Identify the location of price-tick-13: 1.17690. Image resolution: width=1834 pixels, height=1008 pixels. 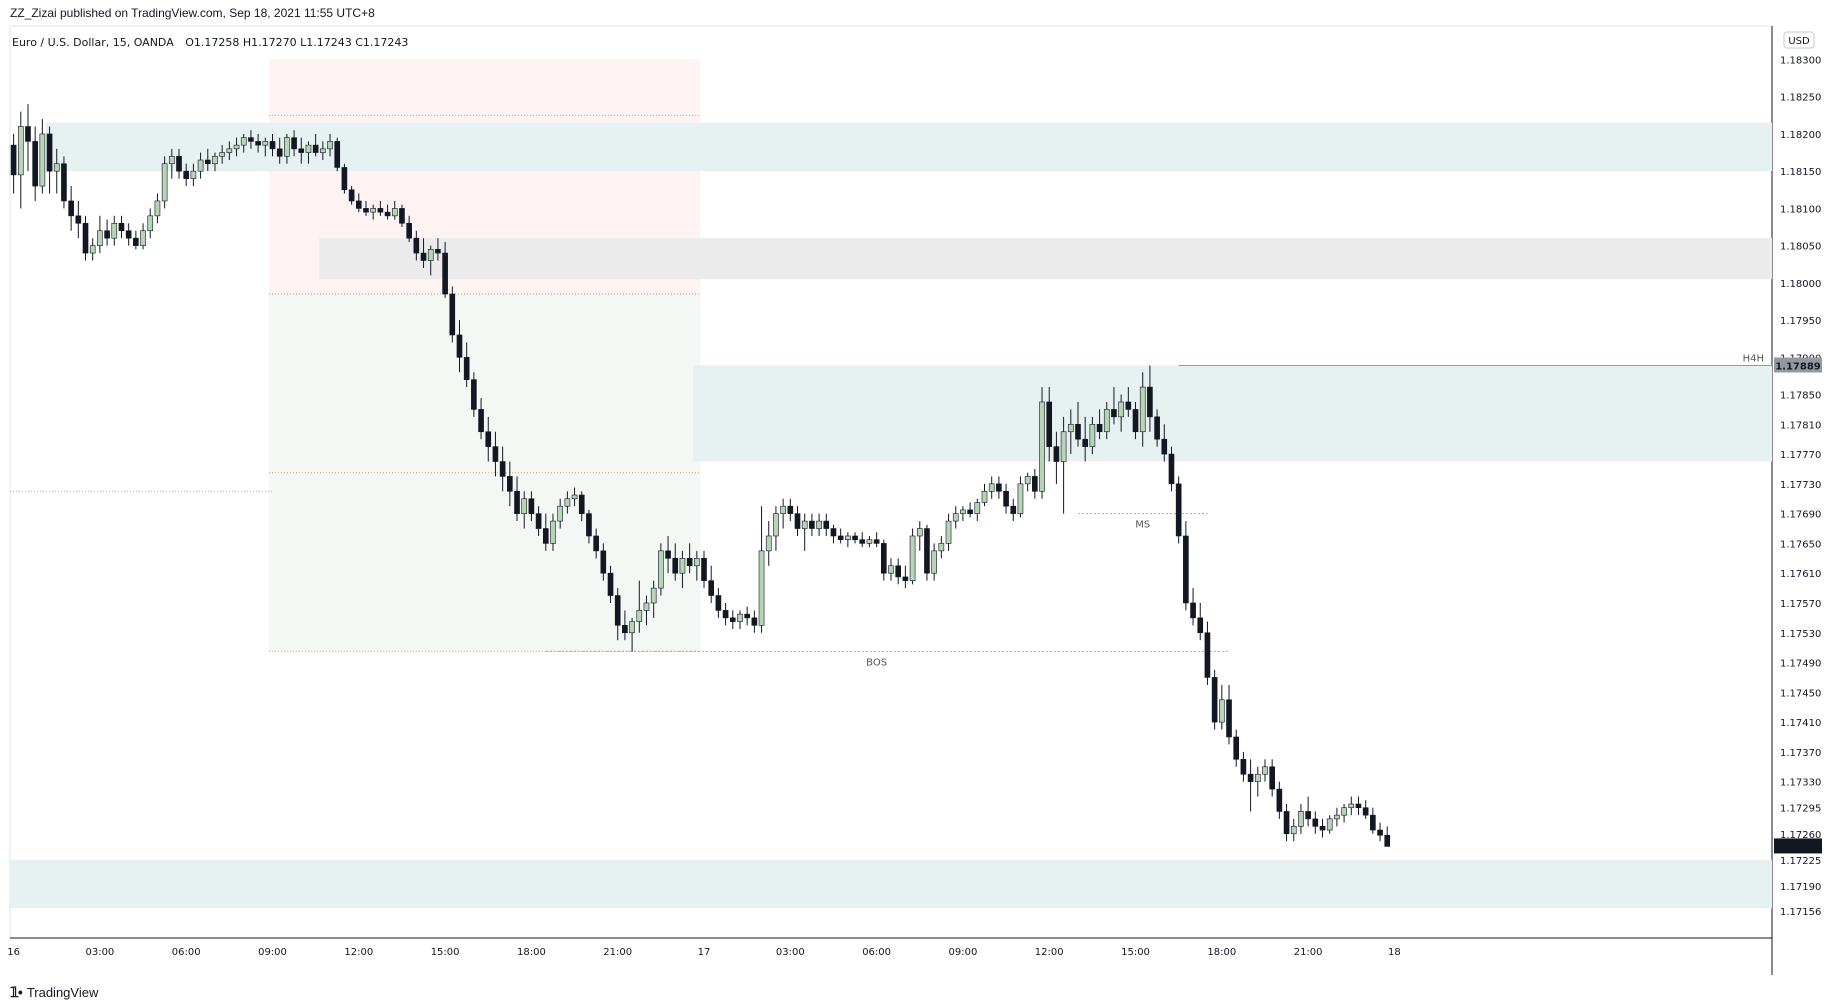
(1800, 515).